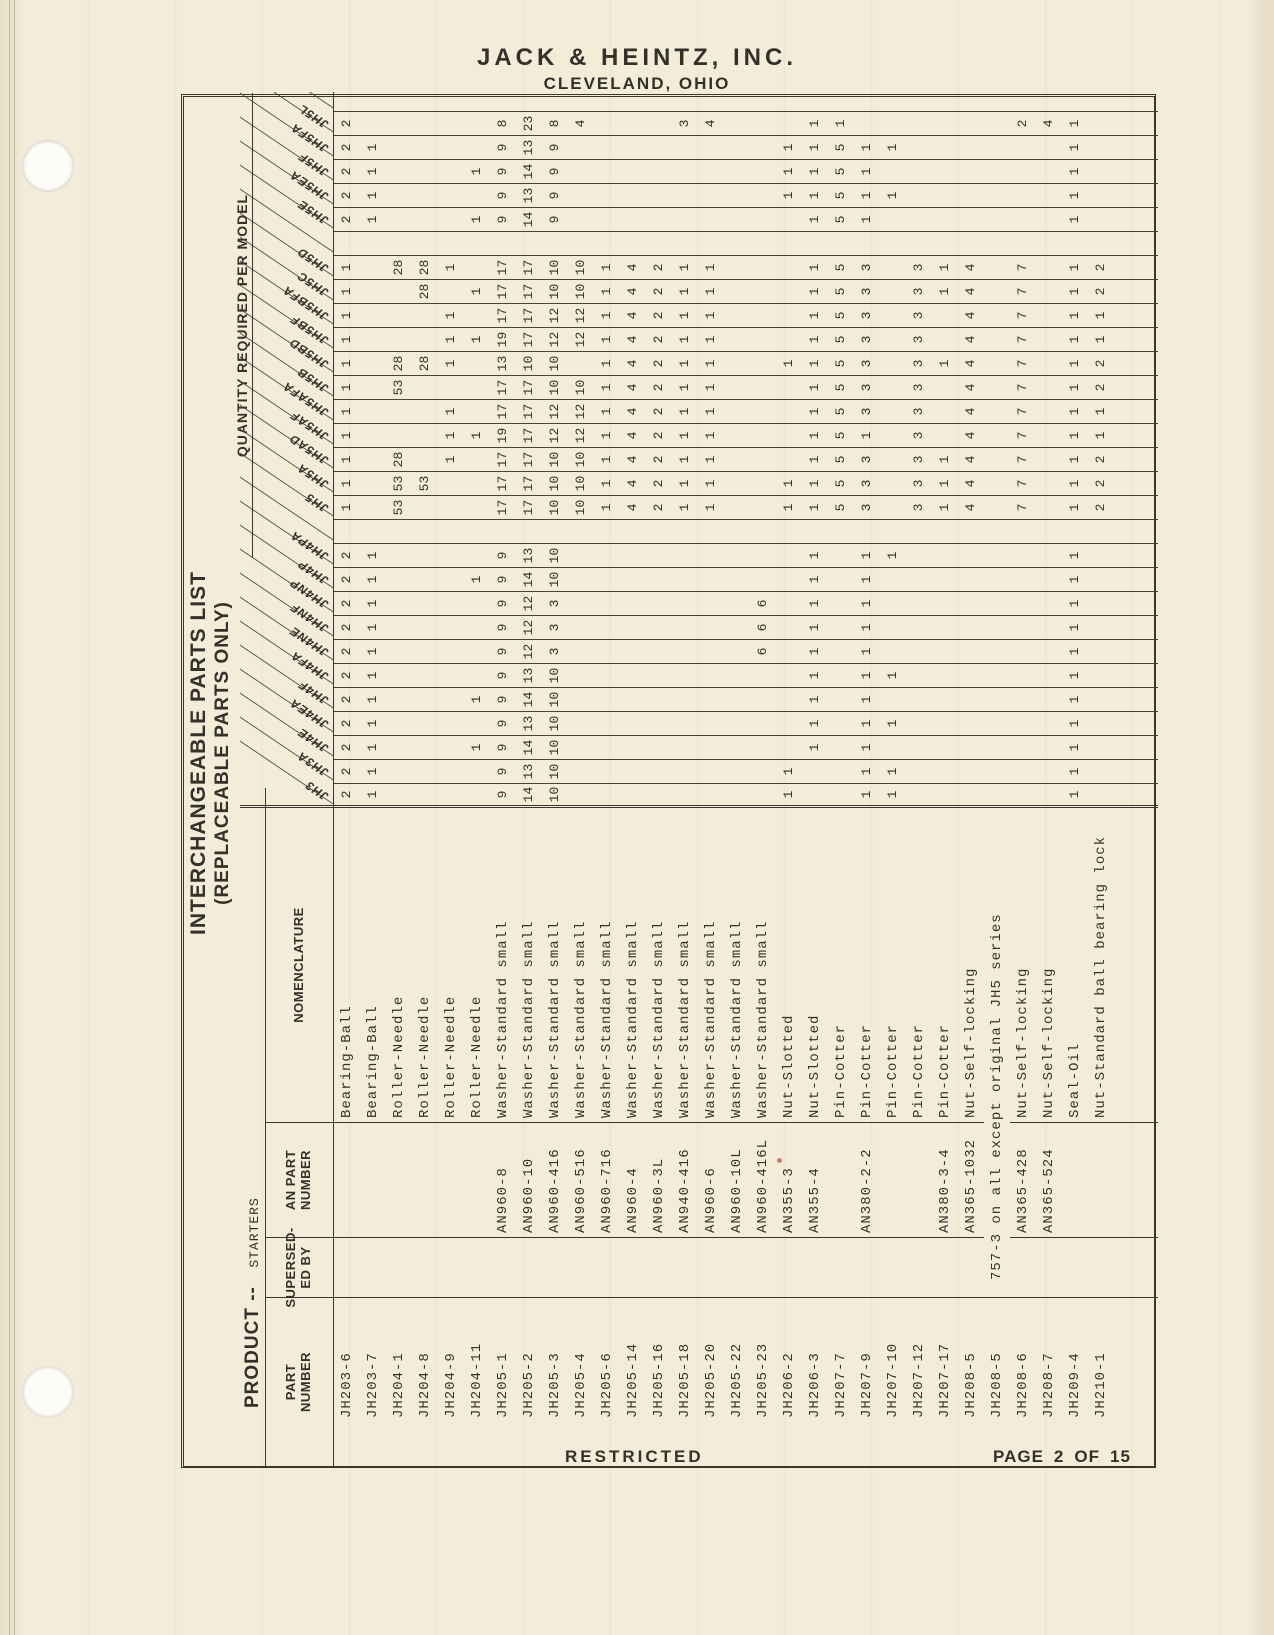  What do you see at coordinates (1049, 1385) in the screenshot?
I see `part-number-cell: JH208-7` at bounding box center [1049, 1385].